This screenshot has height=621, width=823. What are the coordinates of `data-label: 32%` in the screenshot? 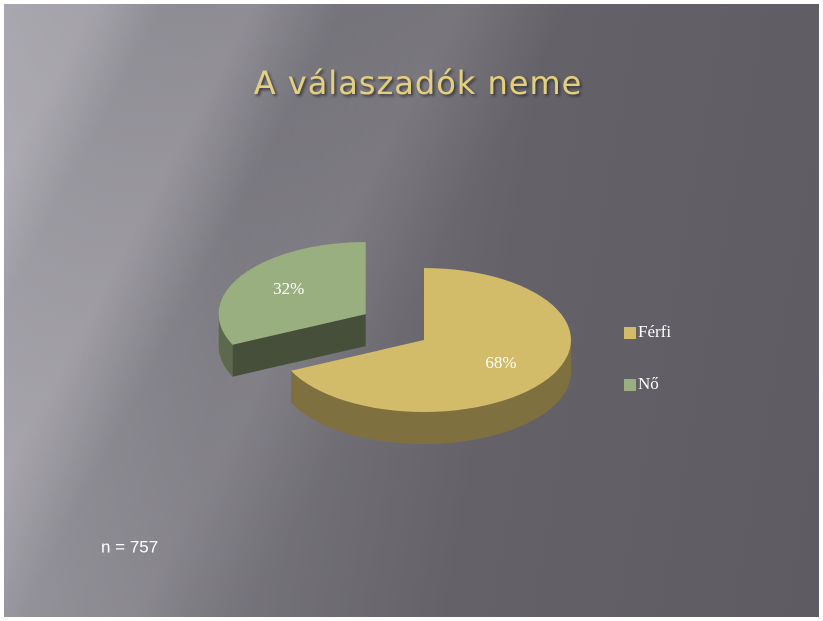 It's located at (288, 288).